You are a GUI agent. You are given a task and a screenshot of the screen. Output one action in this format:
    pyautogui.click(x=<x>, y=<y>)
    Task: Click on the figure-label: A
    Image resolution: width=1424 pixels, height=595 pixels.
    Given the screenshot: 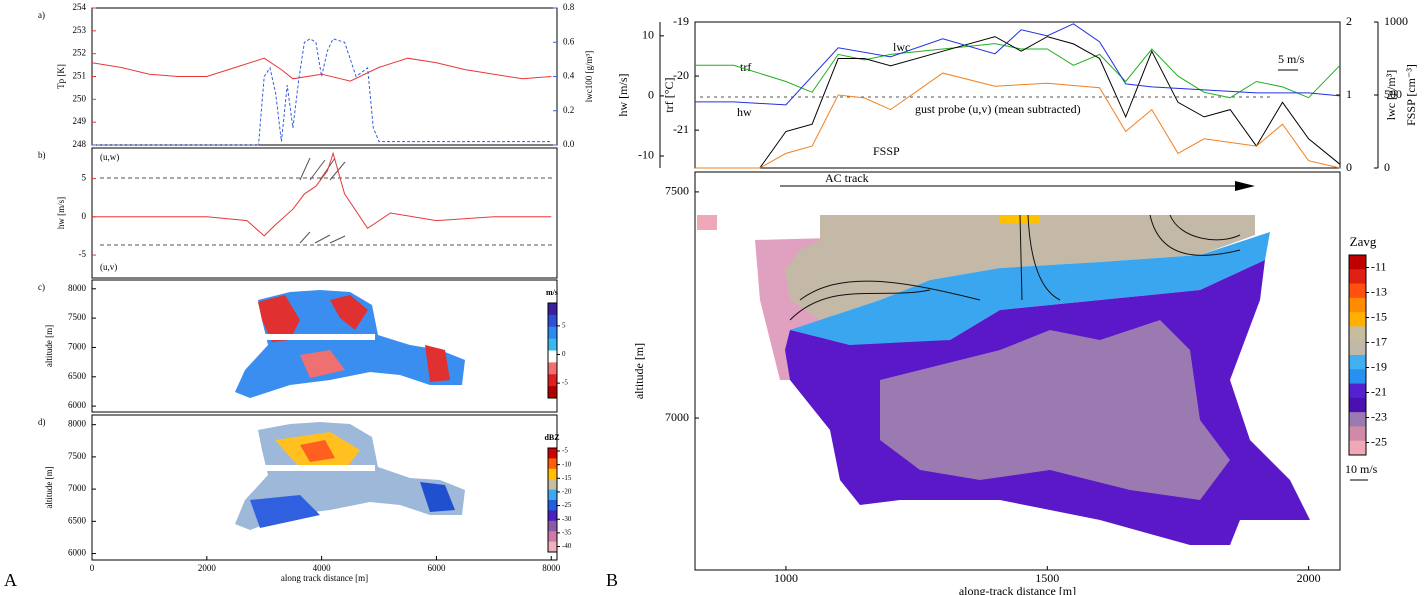 What is the action you would take?
    pyautogui.click(x=10, y=580)
    